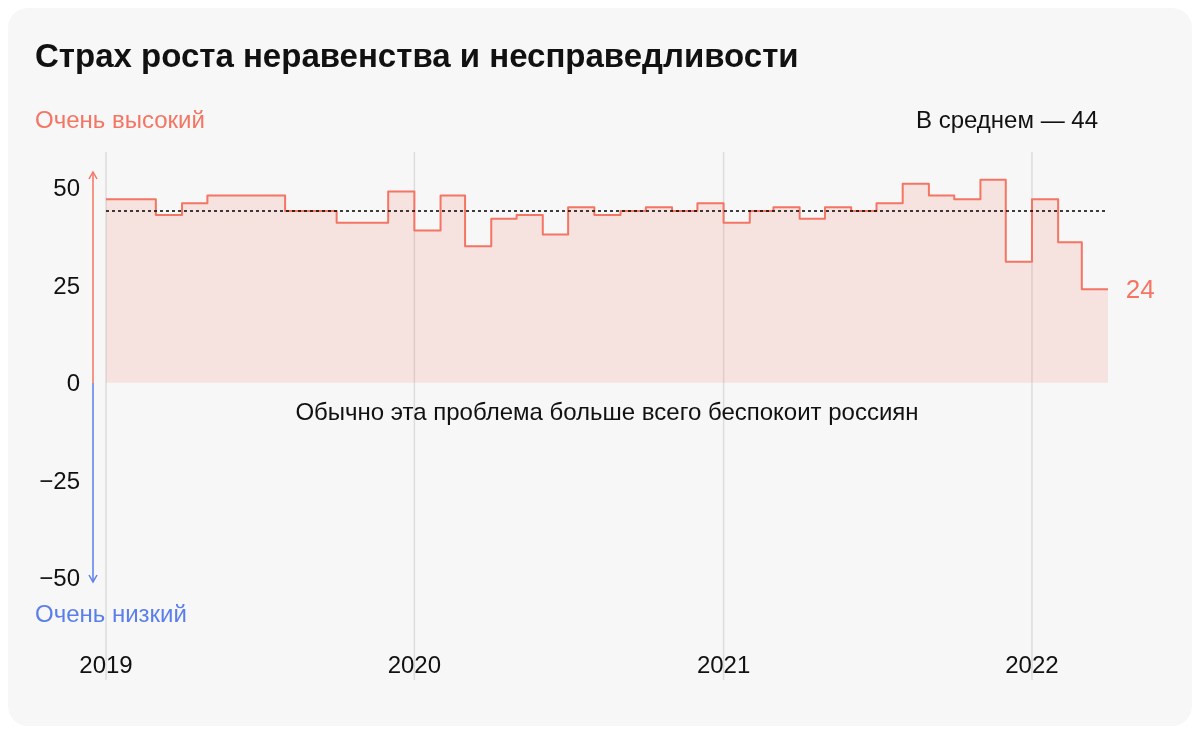  I want to click on text: Очень низкий, so click(111, 613).